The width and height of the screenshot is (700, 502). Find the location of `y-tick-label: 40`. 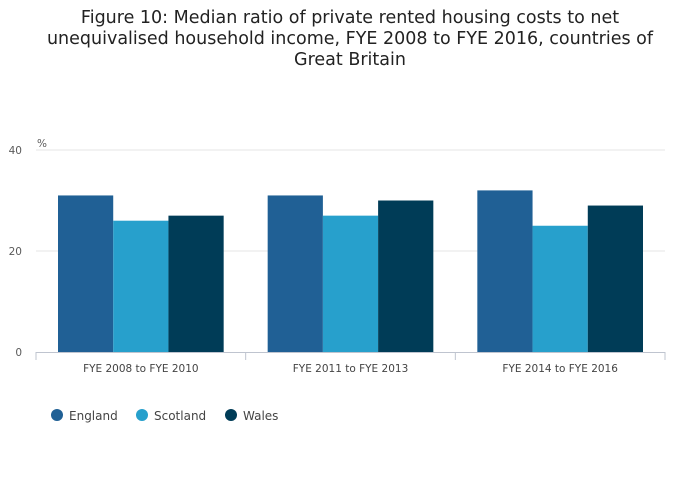

y-tick-label: 40 is located at coordinates (15, 151).